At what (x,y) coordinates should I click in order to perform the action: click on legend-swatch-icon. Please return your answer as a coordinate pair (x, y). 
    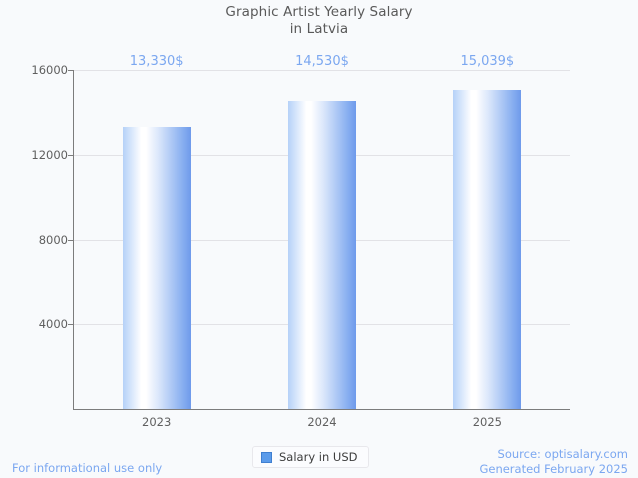
    Looking at the image, I should click on (266, 457).